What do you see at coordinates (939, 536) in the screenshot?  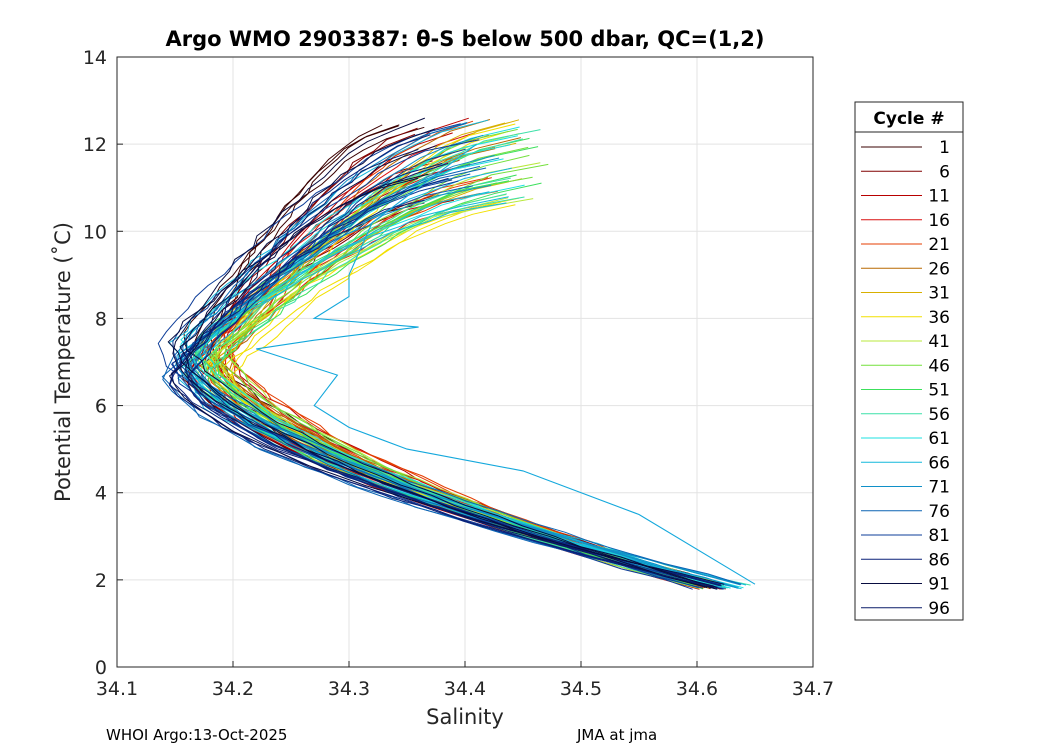 I see `legend-label: 81` at bounding box center [939, 536].